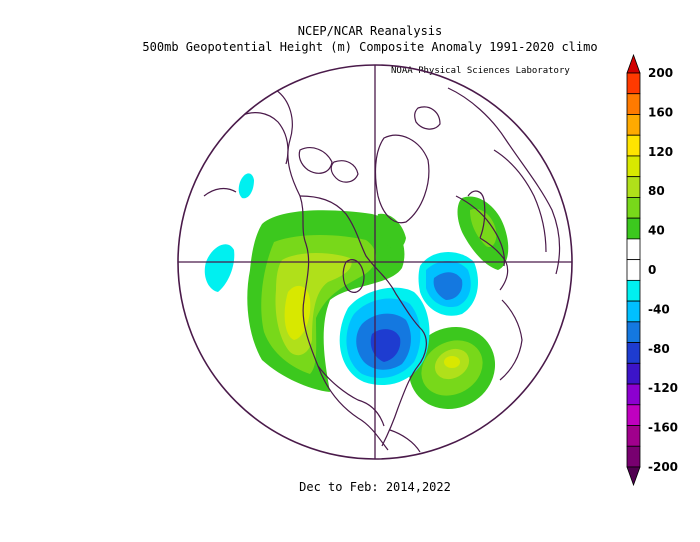  Describe the element at coordinates (219, 268) in the screenshot. I see `negative-anomaly-pacific` at that location.